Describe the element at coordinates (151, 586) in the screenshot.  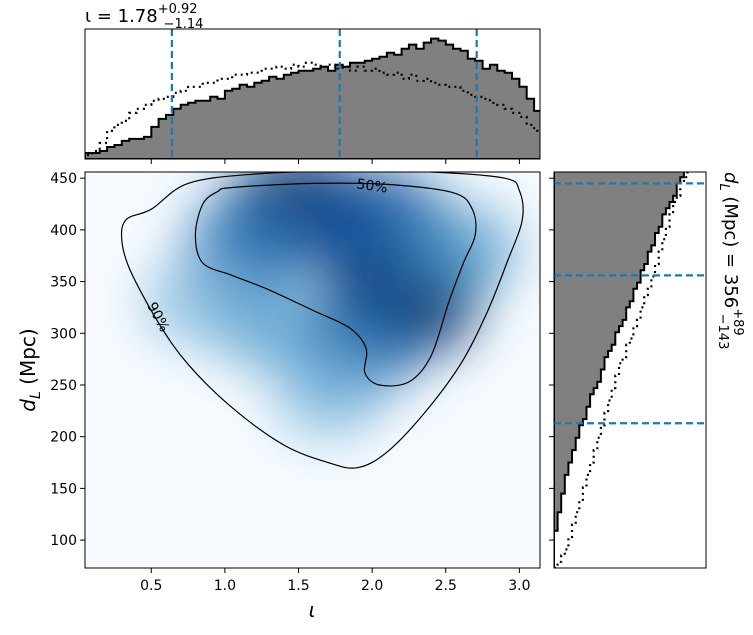
I see `x-tick-label: 0.5` at that location.